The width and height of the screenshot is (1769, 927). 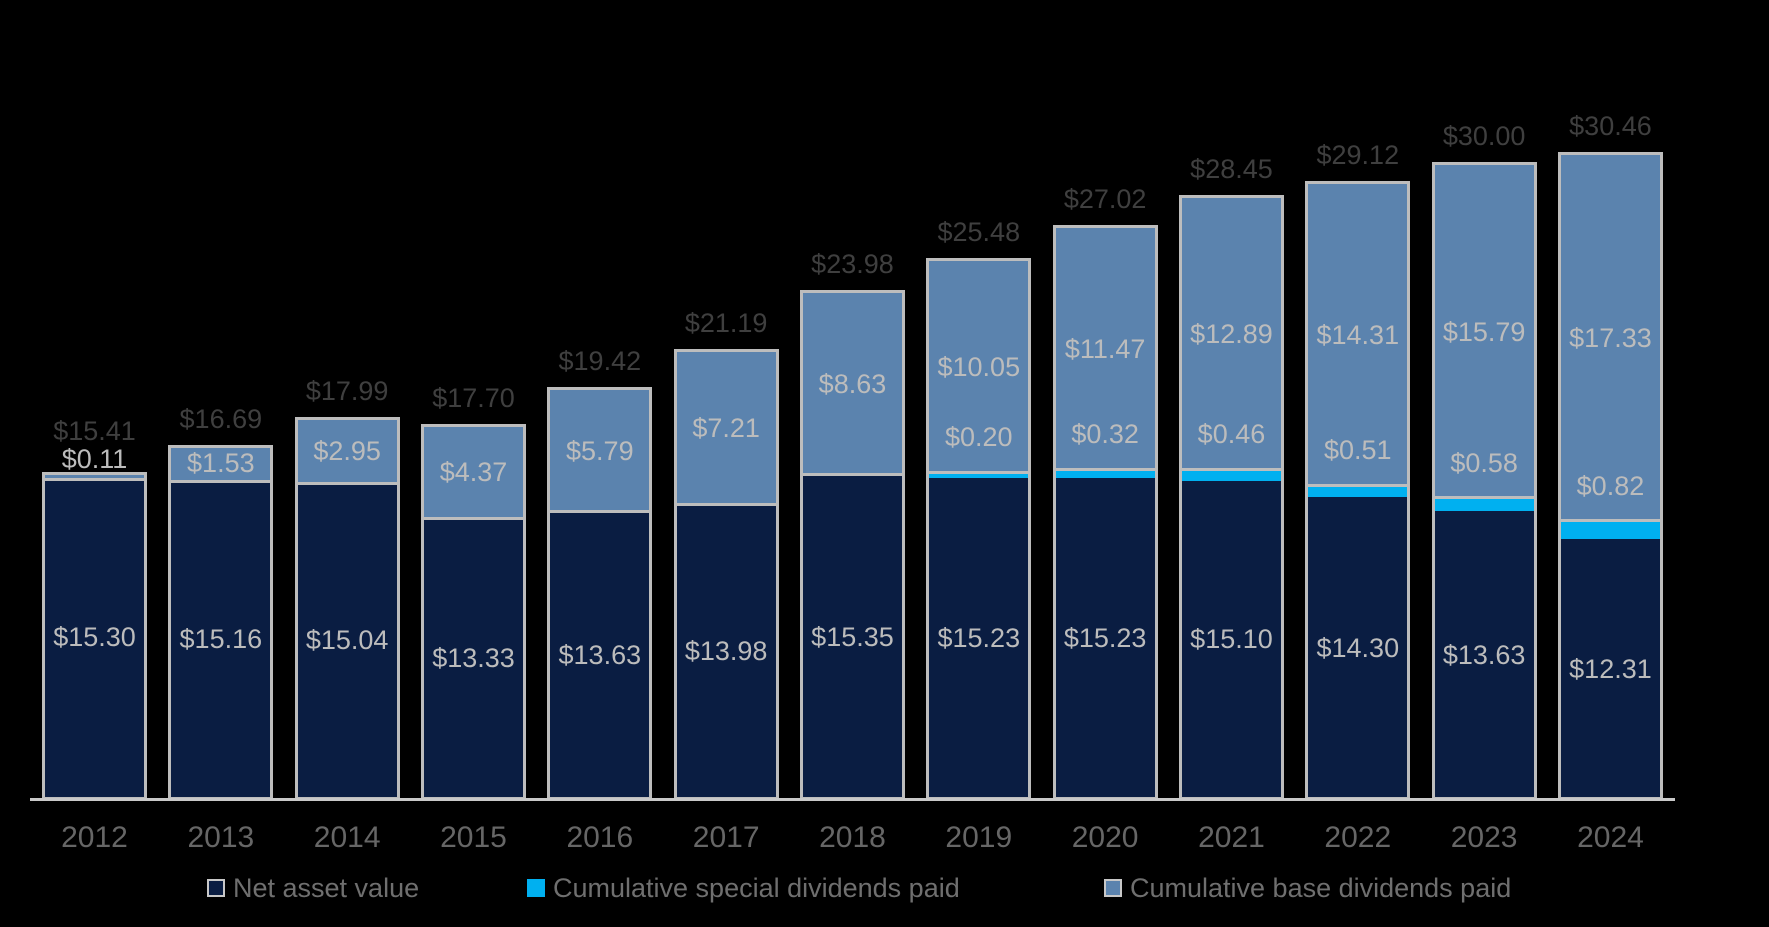 What do you see at coordinates (1321, 887) in the screenshot?
I see `legend-label-base-dividends: Cumulative base dividends paid` at bounding box center [1321, 887].